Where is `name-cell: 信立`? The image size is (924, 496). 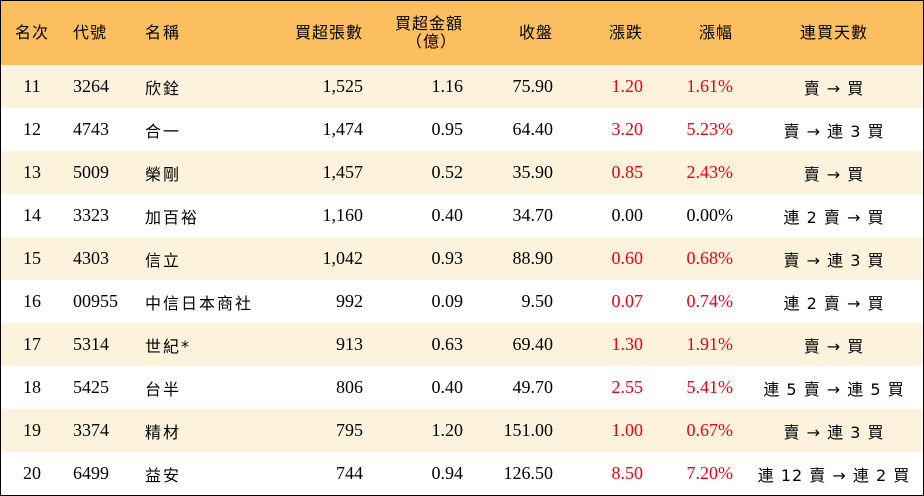
name-cell: 信立 is located at coordinates (163, 260).